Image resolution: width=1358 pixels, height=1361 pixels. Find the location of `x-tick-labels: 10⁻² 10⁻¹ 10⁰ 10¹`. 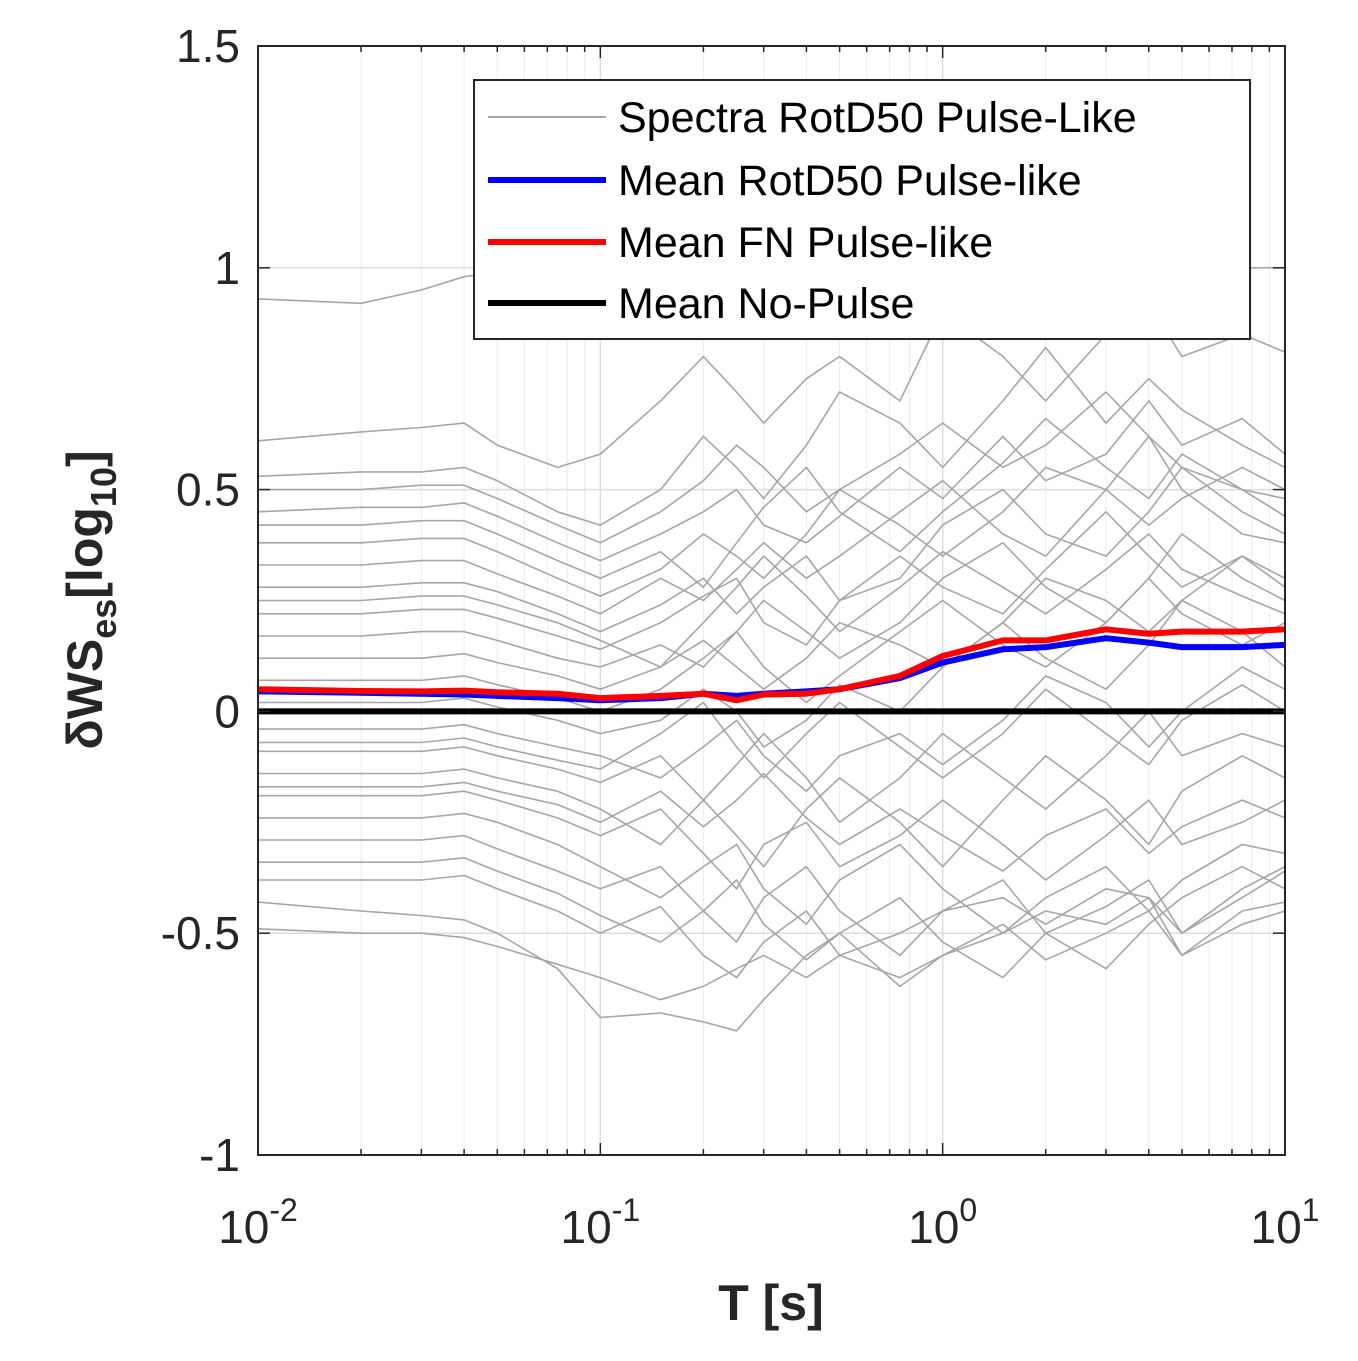

x-tick-labels: 10⁻² 10⁻¹ 10⁰ 10¹ is located at coordinates (768, 1222).